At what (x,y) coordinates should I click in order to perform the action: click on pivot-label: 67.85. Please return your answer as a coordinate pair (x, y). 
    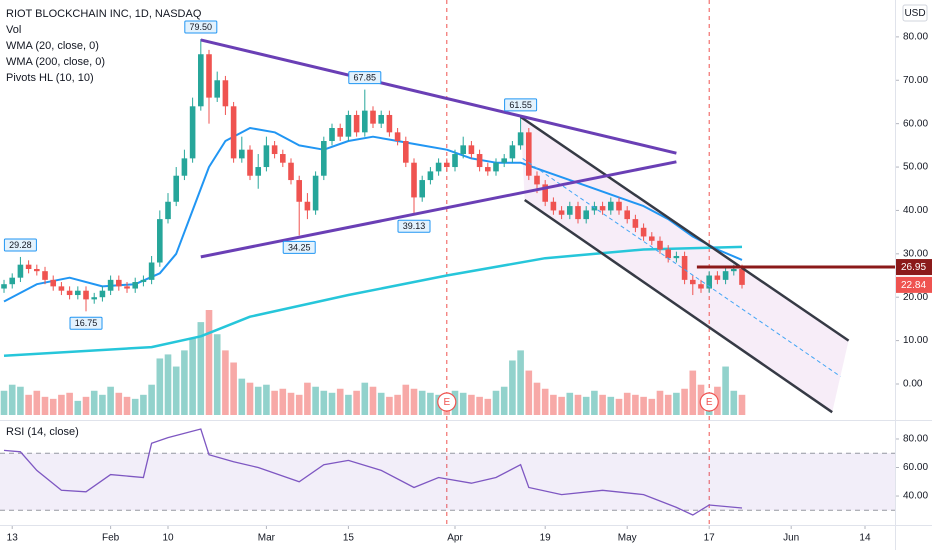
    Looking at the image, I should click on (365, 77).